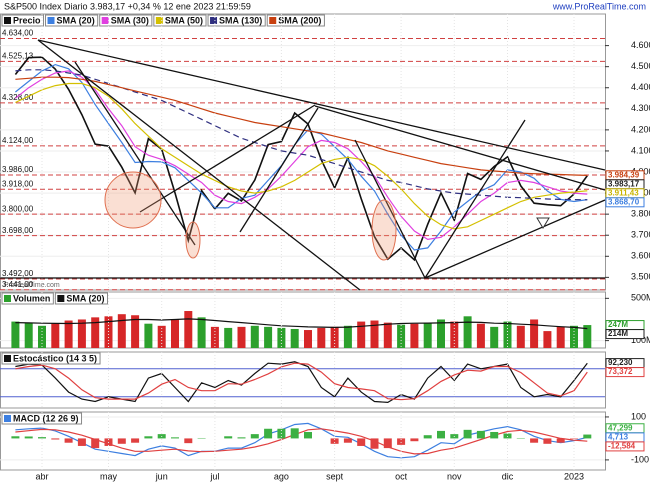 The image size is (650, 483). I want to click on last-value-label: 3.868,70, so click(624, 201).